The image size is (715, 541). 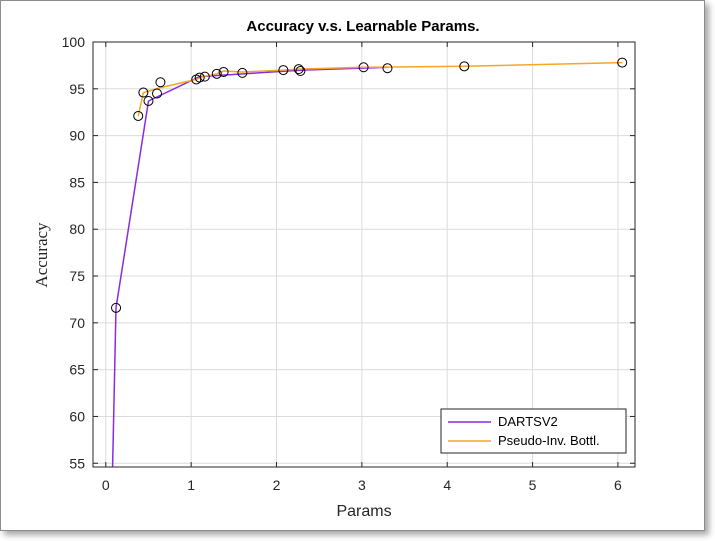 What do you see at coordinates (362, 26) in the screenshot?
I see `chart-title: Accuracy v.s. Learnable Params.` at bounding box center [362, 26].